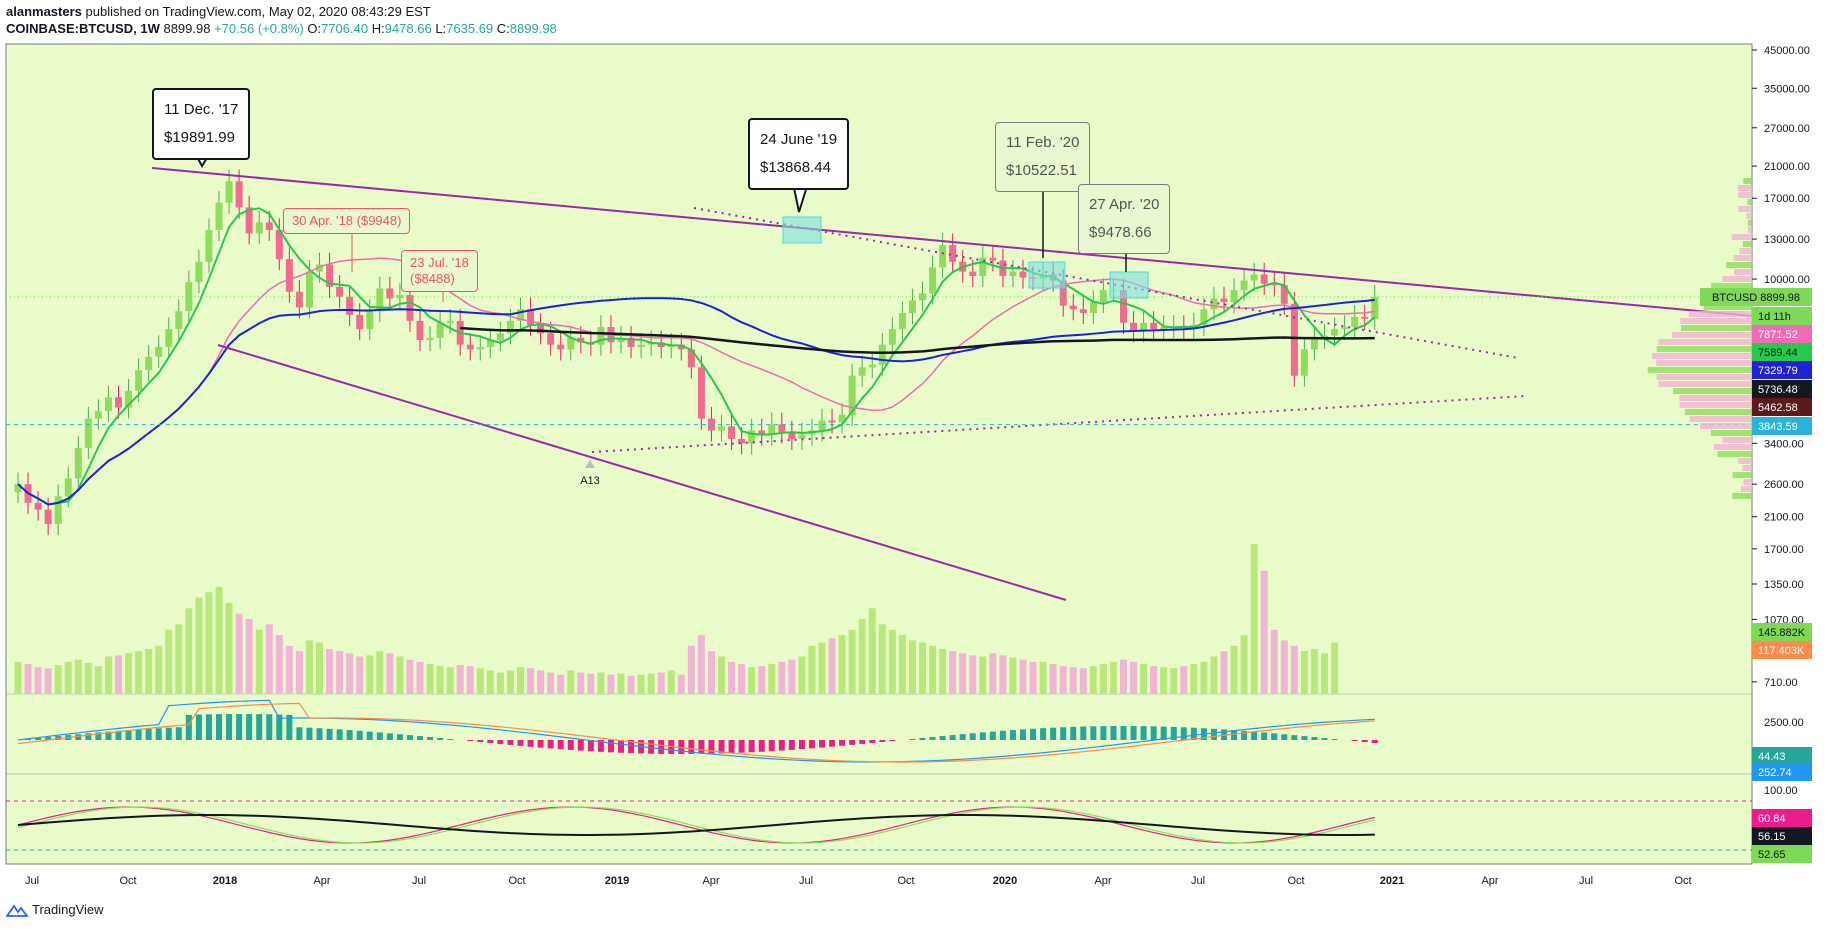 The image size is (1828, 930). I want to click on time-tick-label: 2020, so click(1005, 881).